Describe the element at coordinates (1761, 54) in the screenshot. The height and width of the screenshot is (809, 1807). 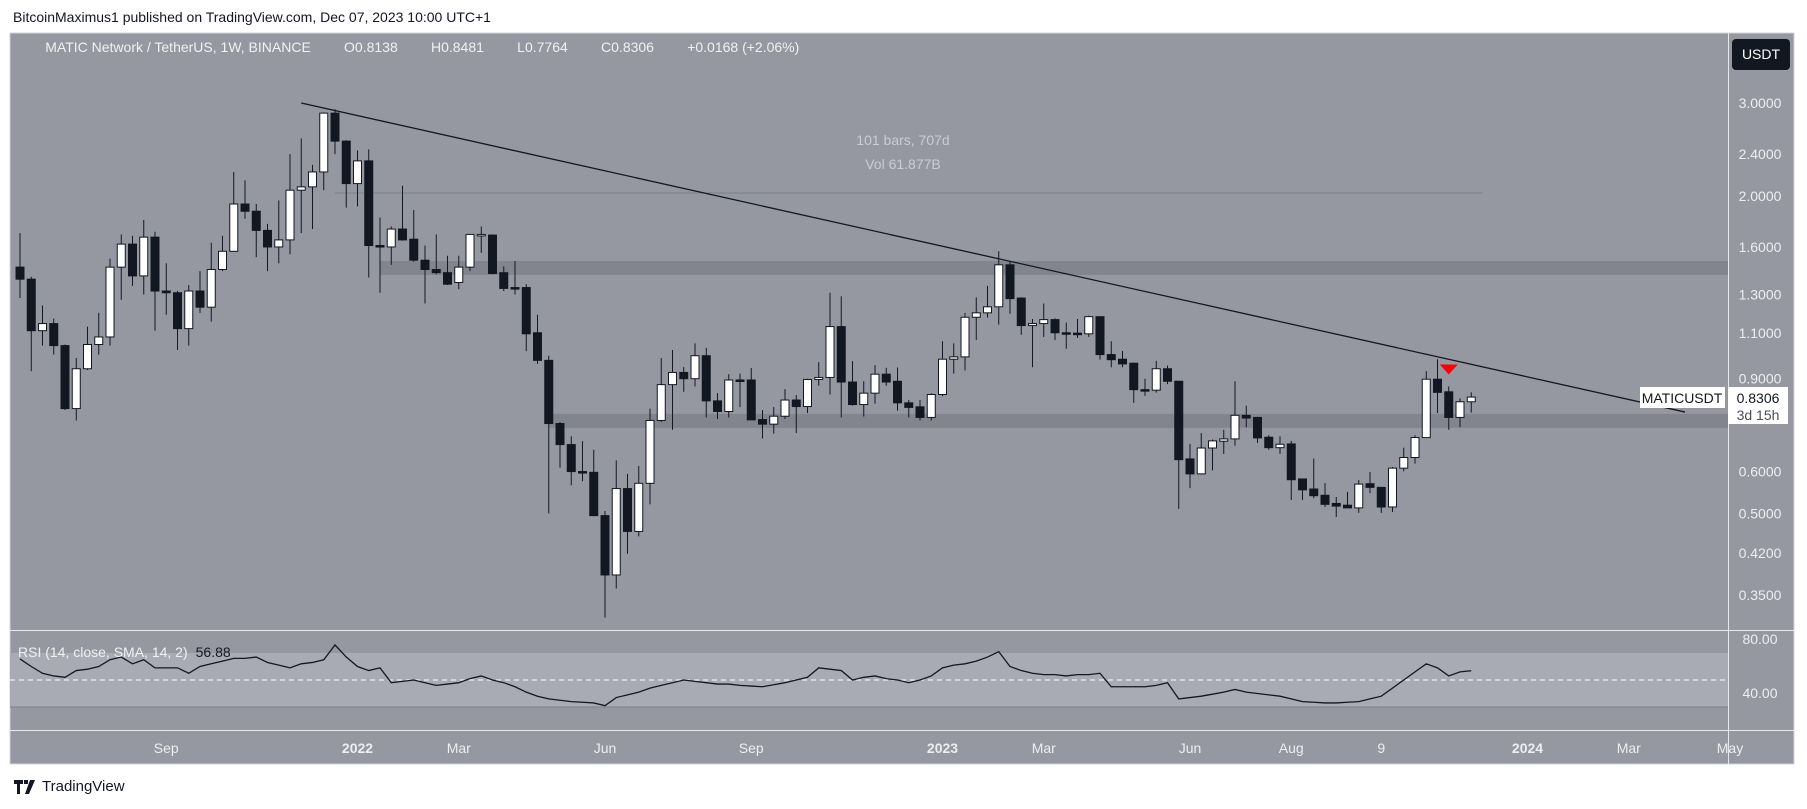
I see `currency-unit-button: USDT` at that location.